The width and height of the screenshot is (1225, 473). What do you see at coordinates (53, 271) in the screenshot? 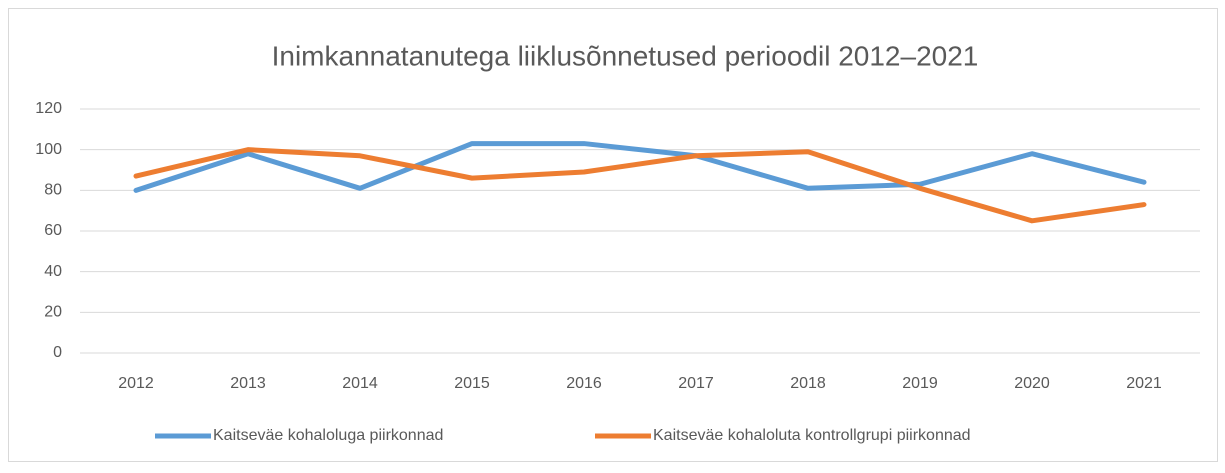
I see `y-tick-label: 40` at bounding box center [53, 271].